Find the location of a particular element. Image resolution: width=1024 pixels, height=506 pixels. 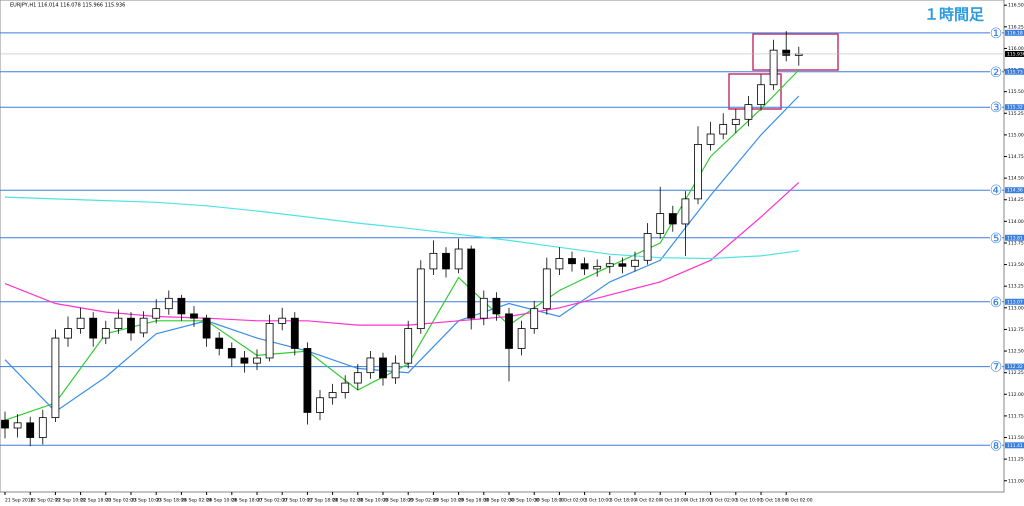

level-label: ① is located at coordinates (996, 34).